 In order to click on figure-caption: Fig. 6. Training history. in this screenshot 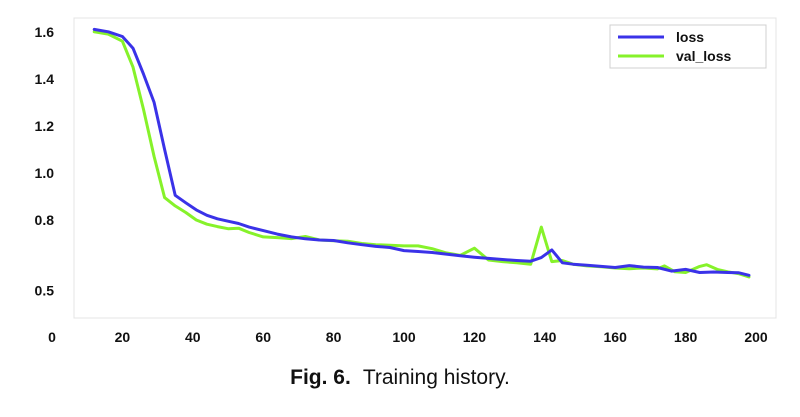, I will do `click(400, 378)`.